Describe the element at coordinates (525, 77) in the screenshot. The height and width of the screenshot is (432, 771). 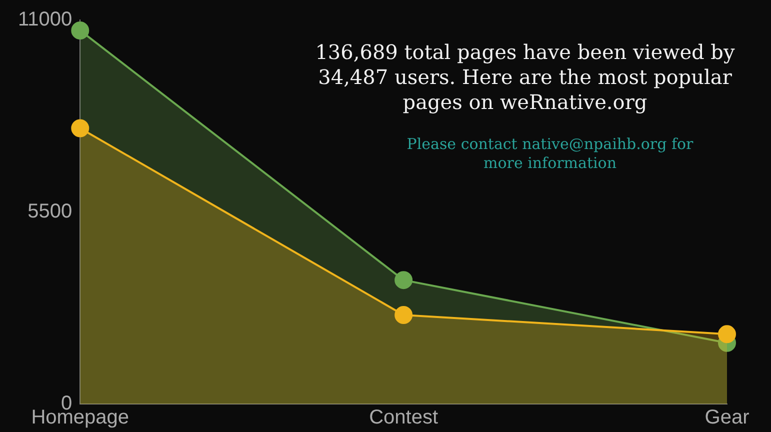
I see `annotation: 136,689 total pages have been viewed by 34,487 users. Here are the most popular pages on weRnative.org` at that location.